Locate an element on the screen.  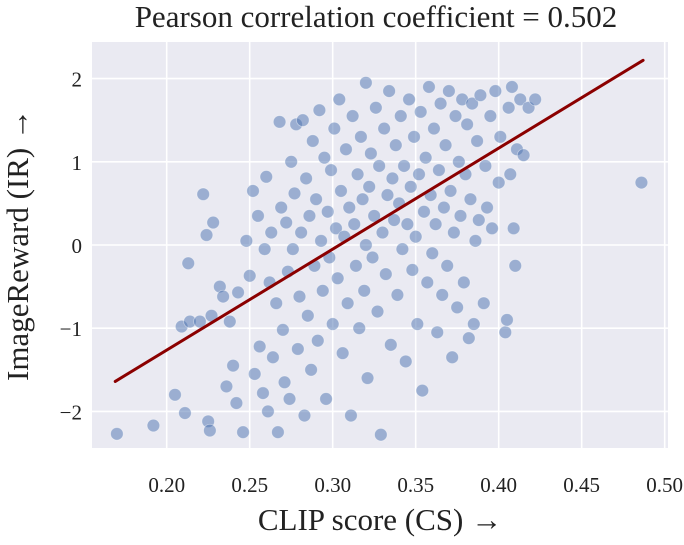
x-tick-label: 0.45 is located at coordinates (581, 485).